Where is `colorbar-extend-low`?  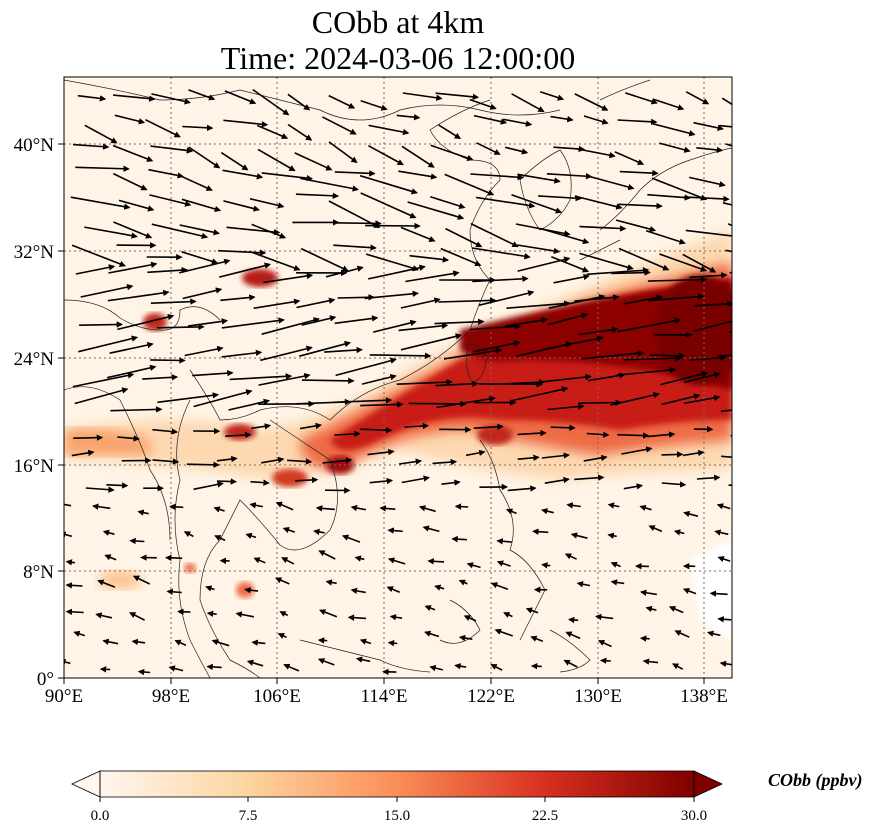
colorbar-extend-low is located at coordinates (86, 784).